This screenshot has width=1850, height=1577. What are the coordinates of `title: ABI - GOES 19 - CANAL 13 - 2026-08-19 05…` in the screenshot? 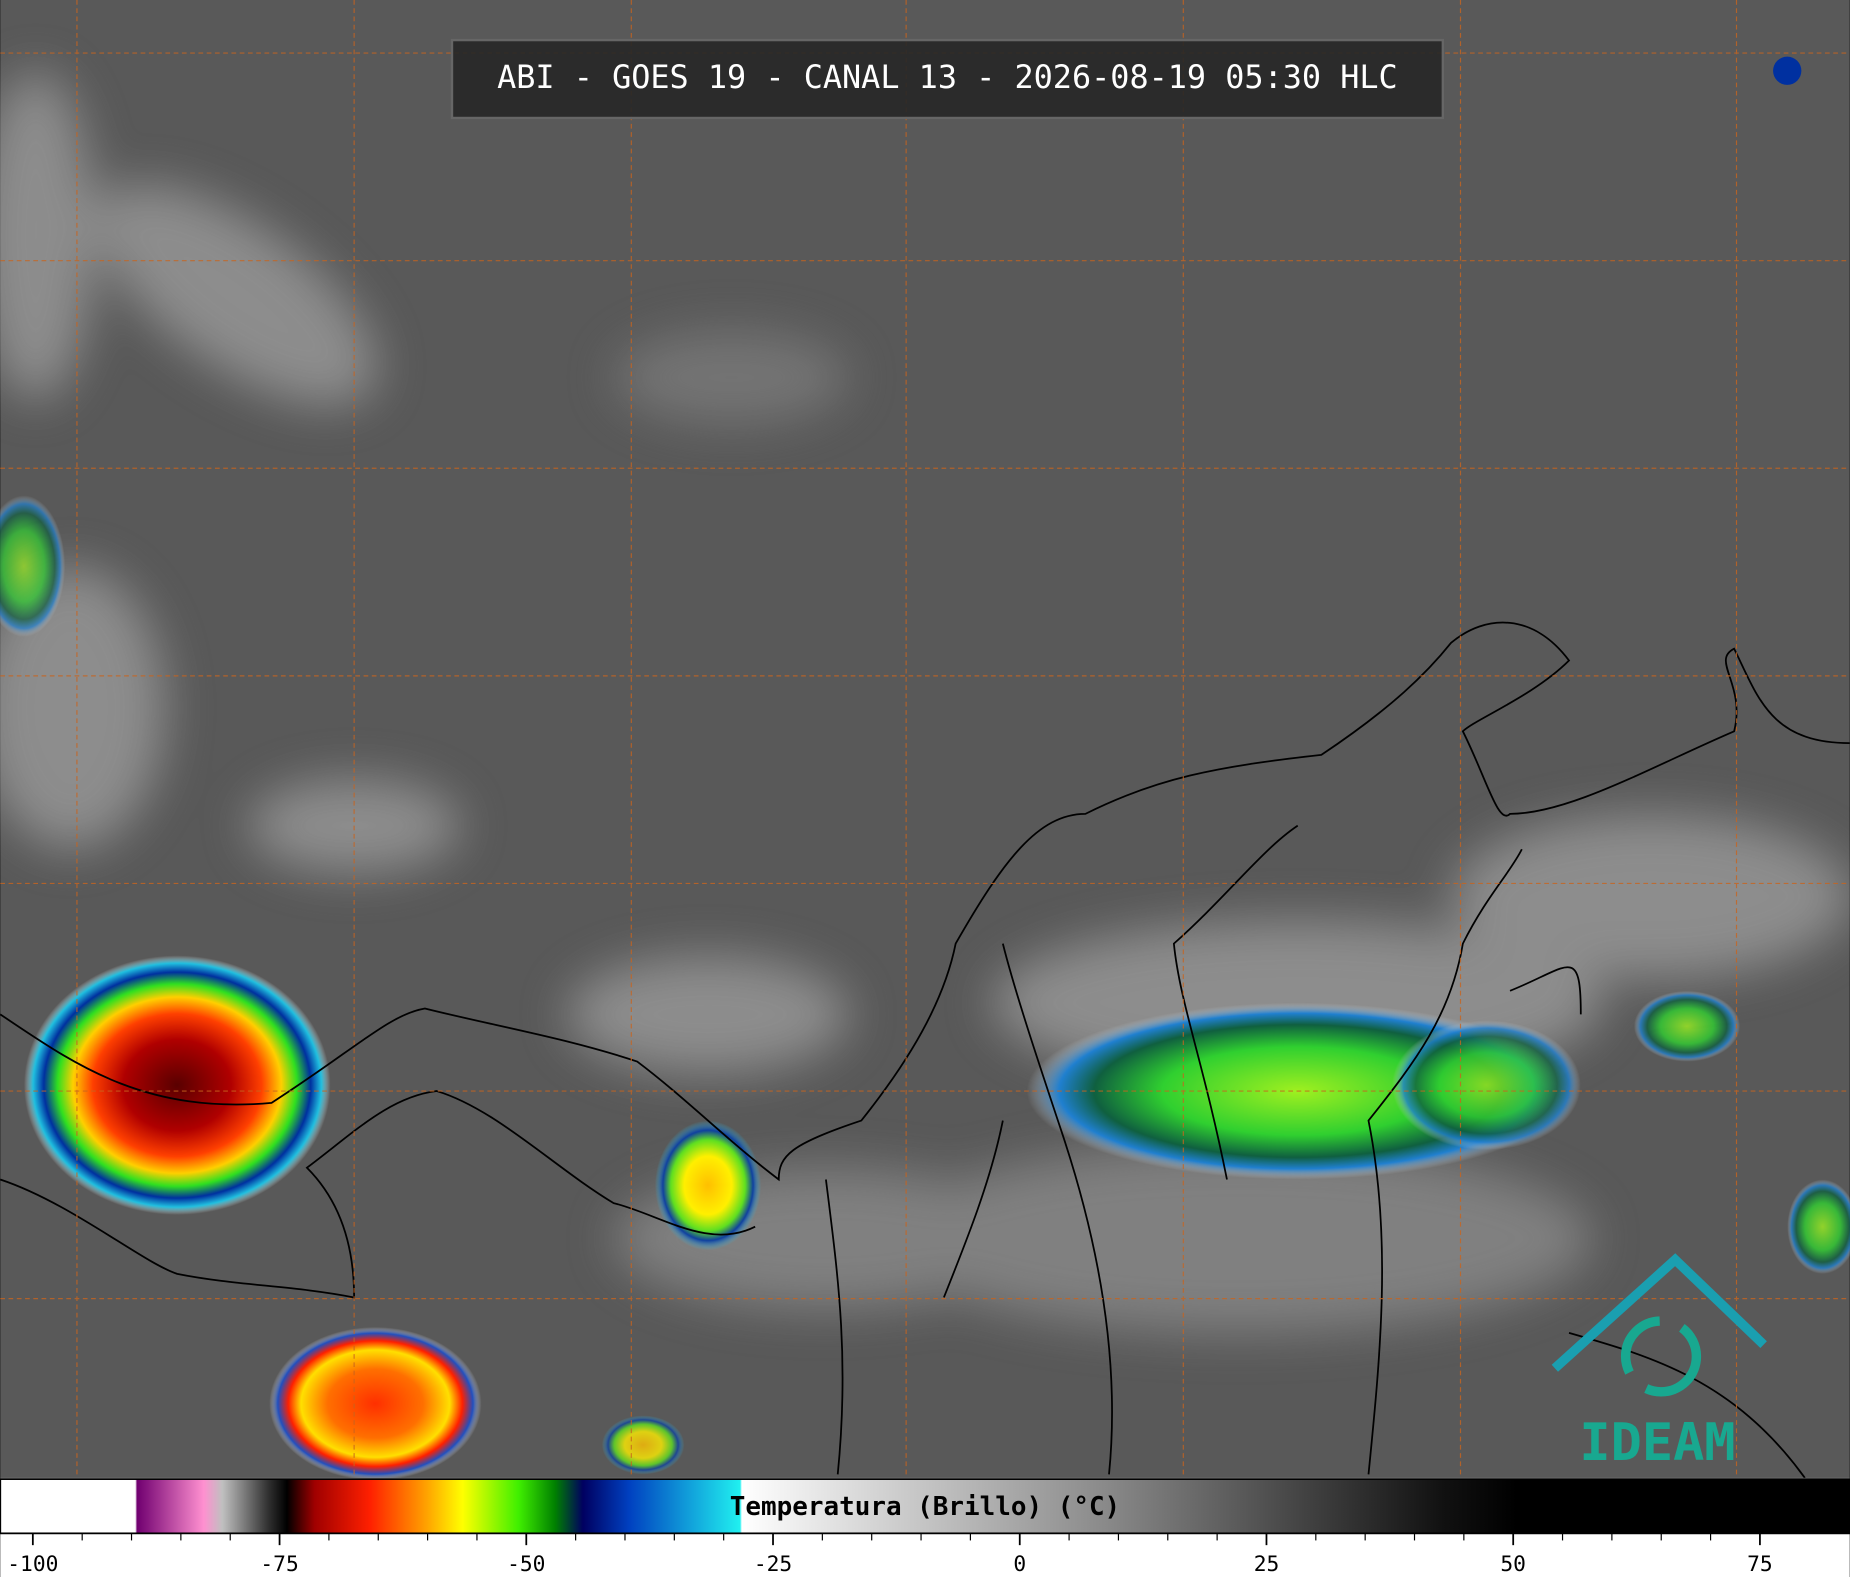 It's located at (947, 77).